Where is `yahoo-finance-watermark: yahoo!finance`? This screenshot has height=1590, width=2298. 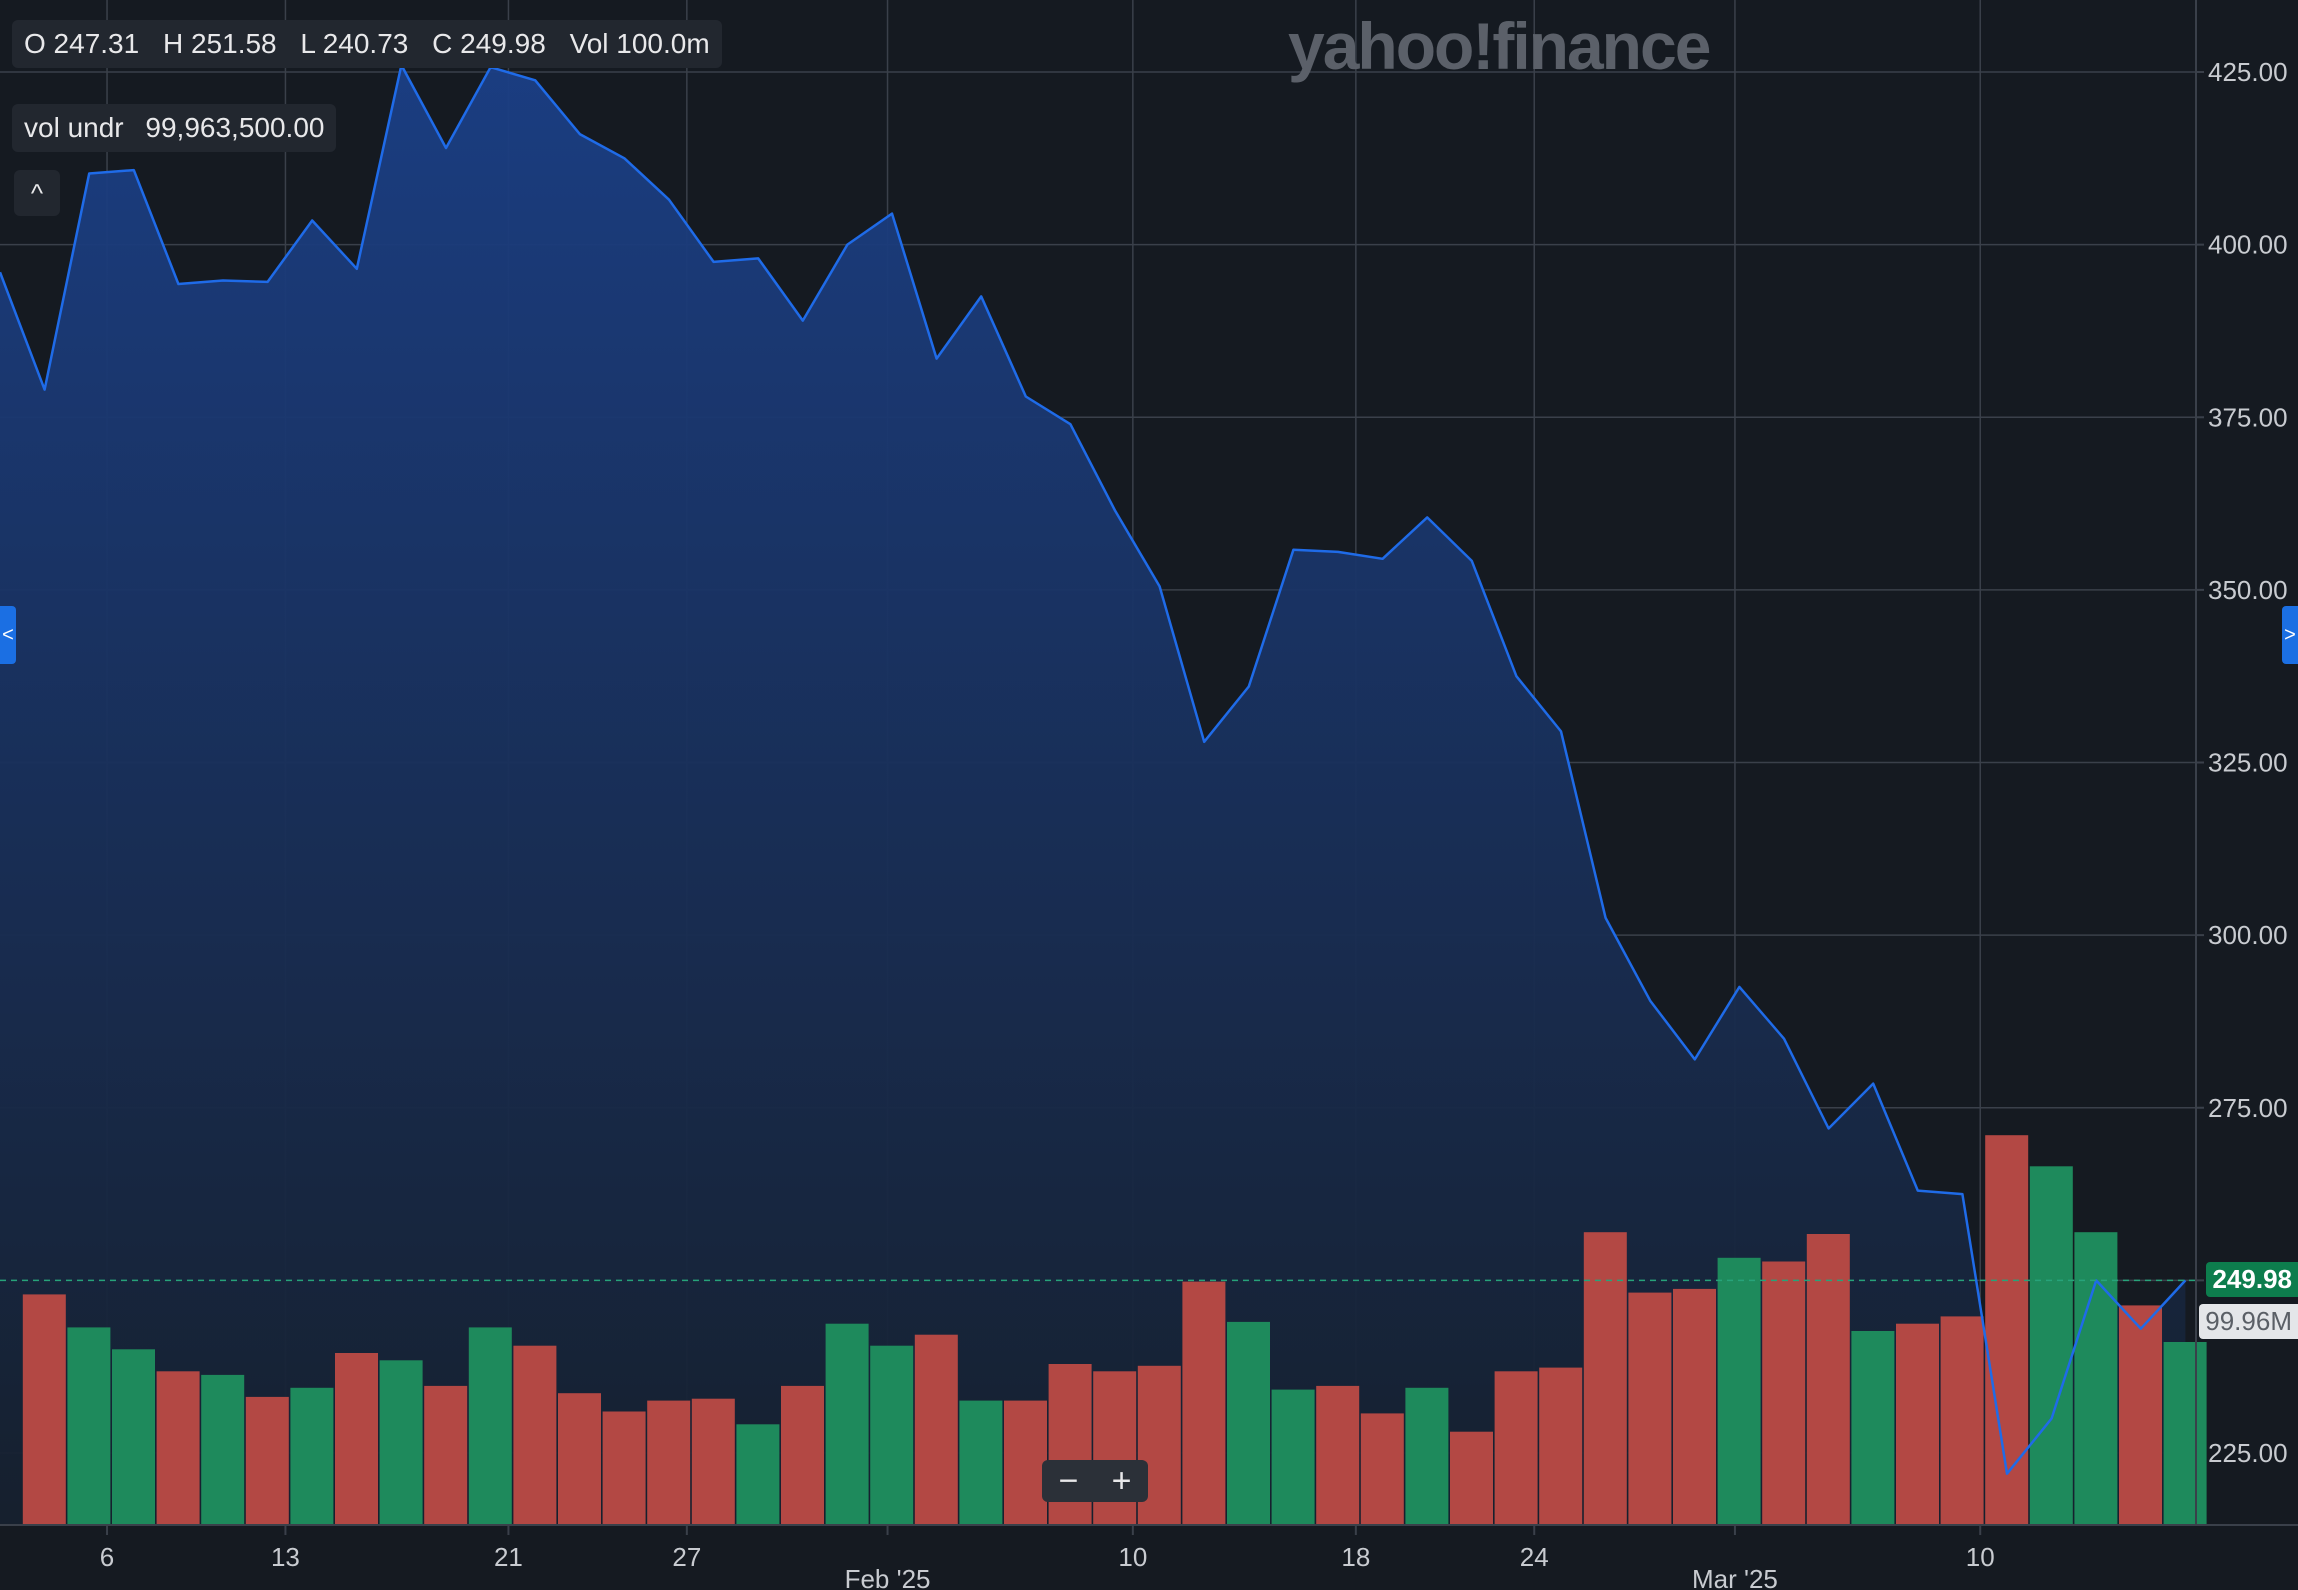 yahoo-finance-watermark: yahoo!finance is located at coordinates (1499, 46).